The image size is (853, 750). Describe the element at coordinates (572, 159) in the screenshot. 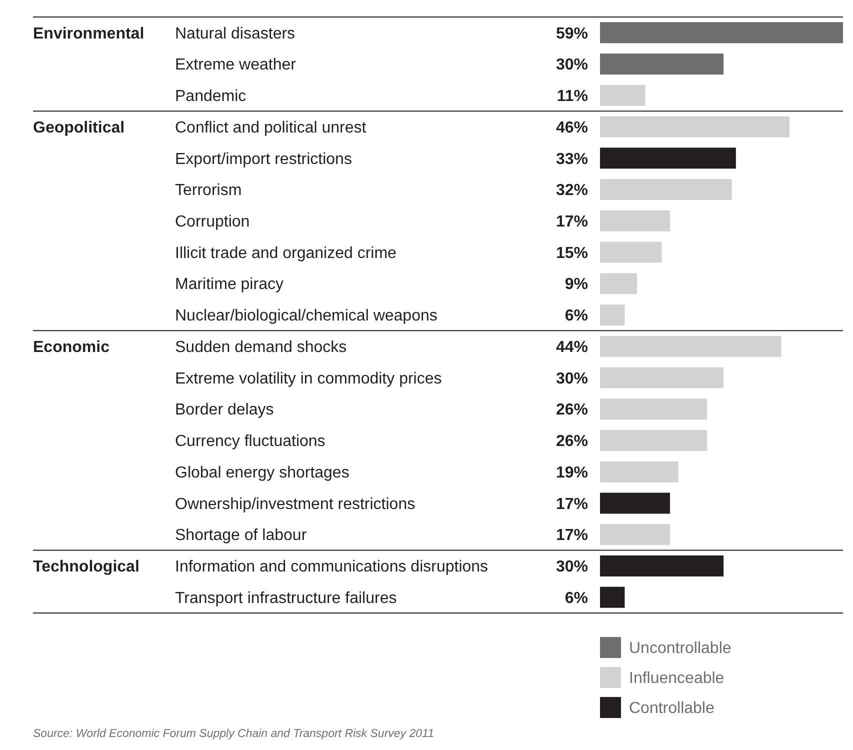

I see `data-label: 33%` at that location.